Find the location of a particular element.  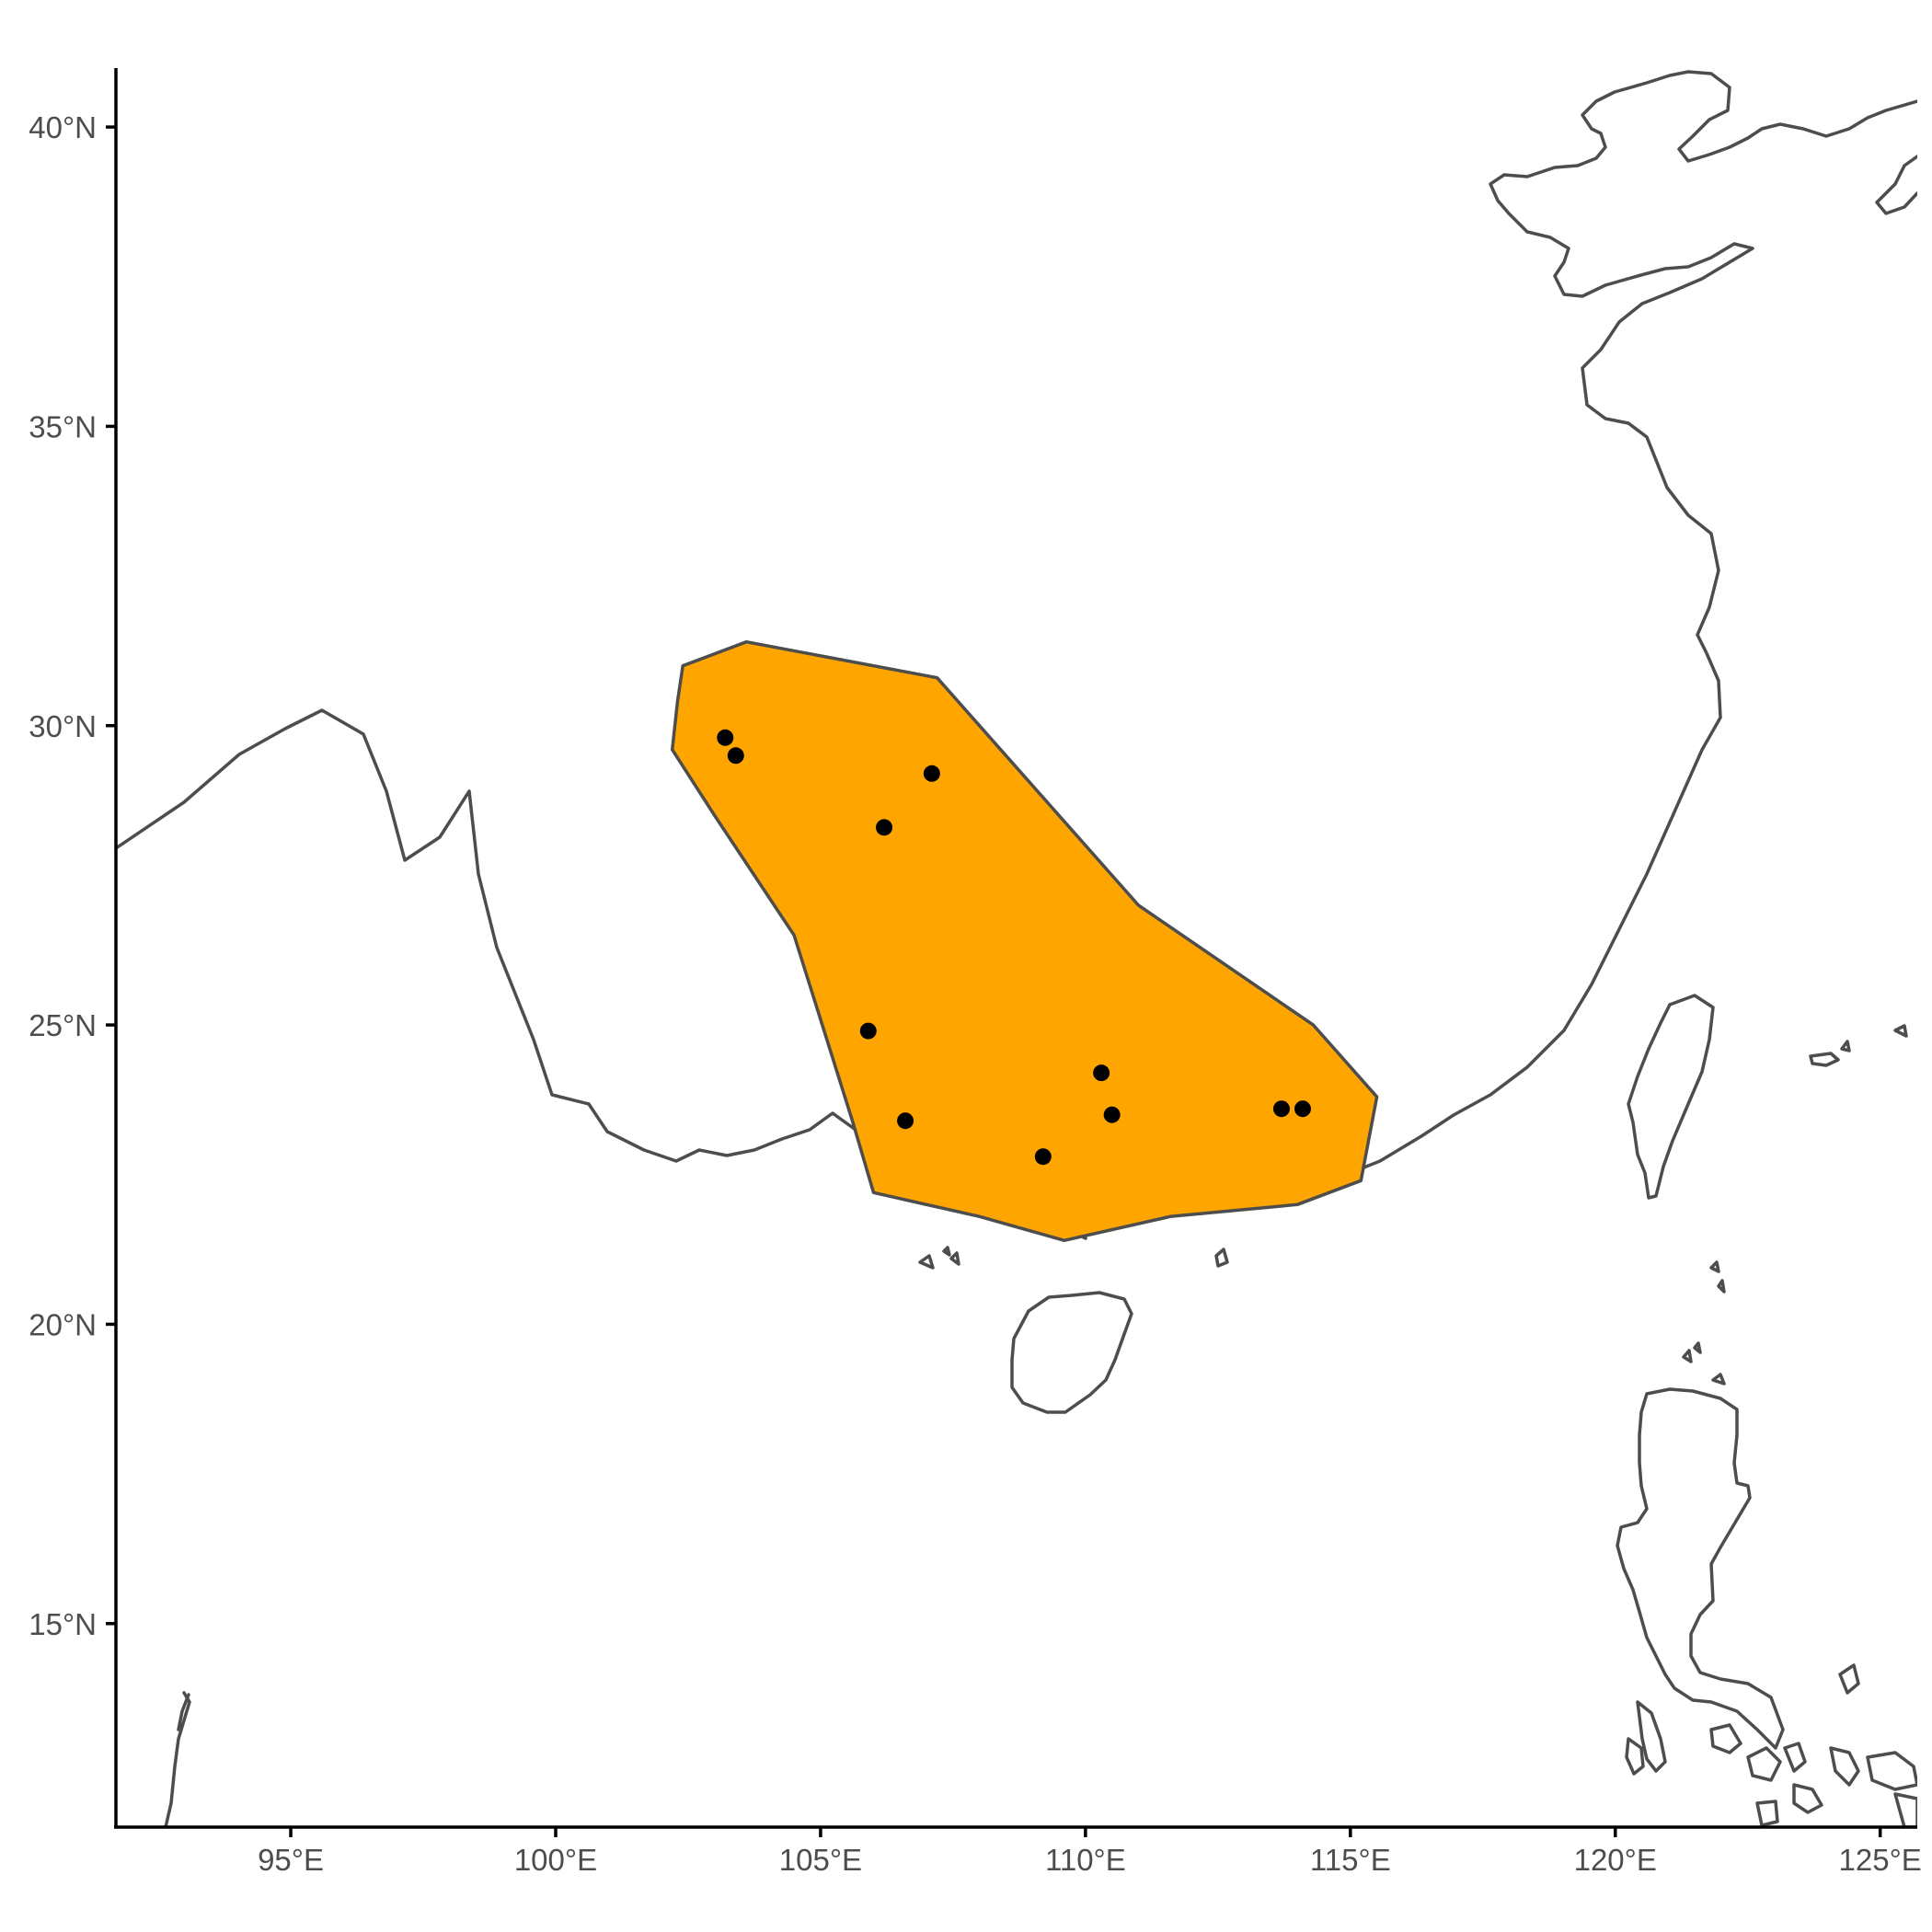

species-range-polygon is located at coordinates (1024, 941).